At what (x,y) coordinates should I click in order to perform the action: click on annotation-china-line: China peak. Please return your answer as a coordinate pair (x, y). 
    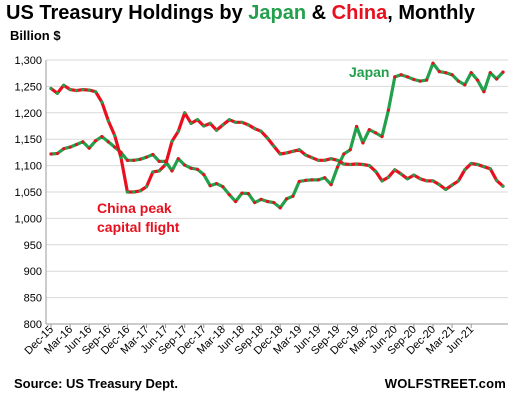
    Looking at the image, I should click on (134, 208).